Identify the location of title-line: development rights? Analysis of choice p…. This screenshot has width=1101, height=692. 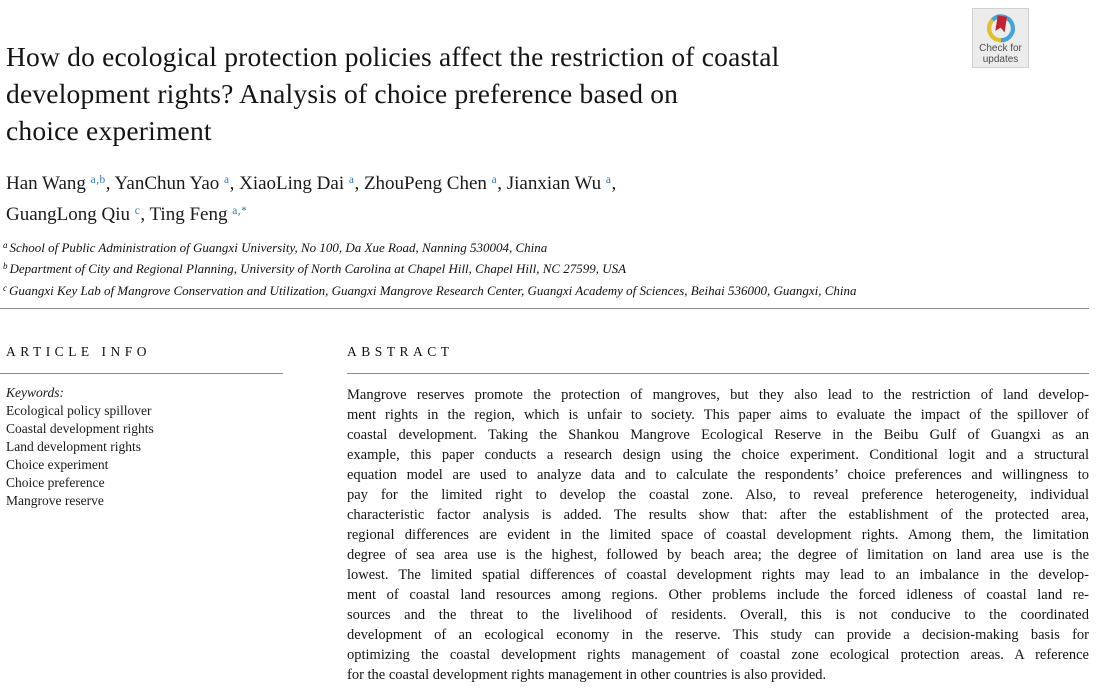
(342, 93).